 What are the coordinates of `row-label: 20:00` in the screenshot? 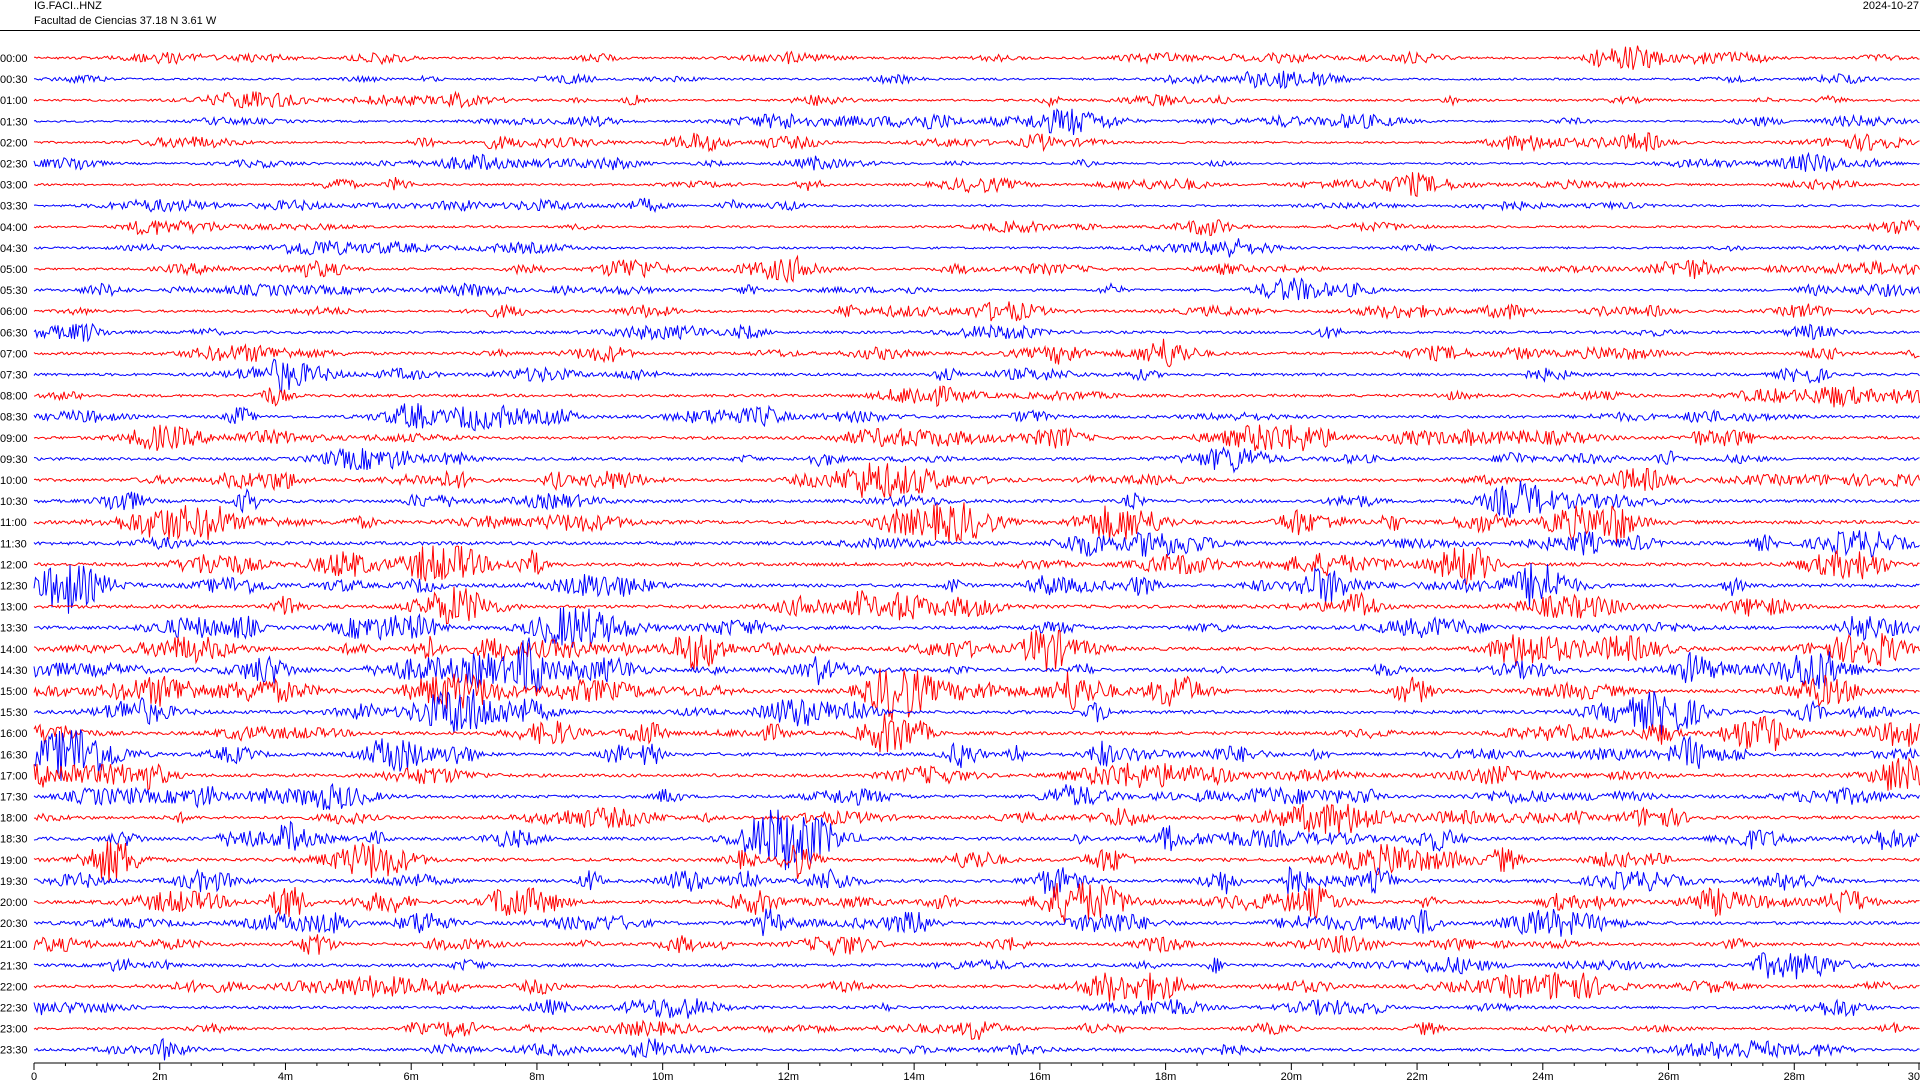 It's located at (14, 903).